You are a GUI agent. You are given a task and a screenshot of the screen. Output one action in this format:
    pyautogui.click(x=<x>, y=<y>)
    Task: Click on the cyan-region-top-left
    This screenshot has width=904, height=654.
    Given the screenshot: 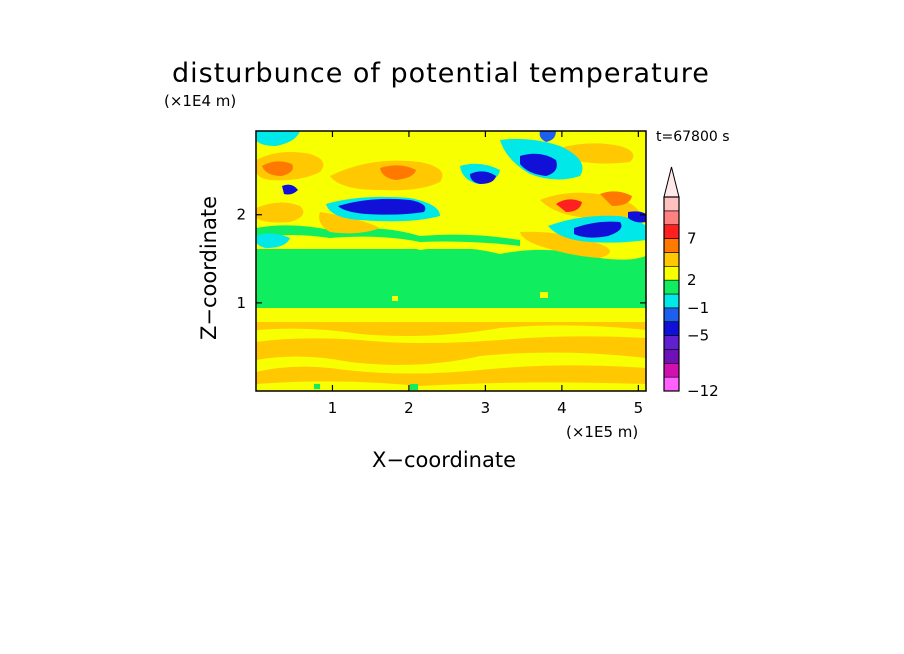 What is the action you would take?
    pyautogui.click(x=278, y=138)
    